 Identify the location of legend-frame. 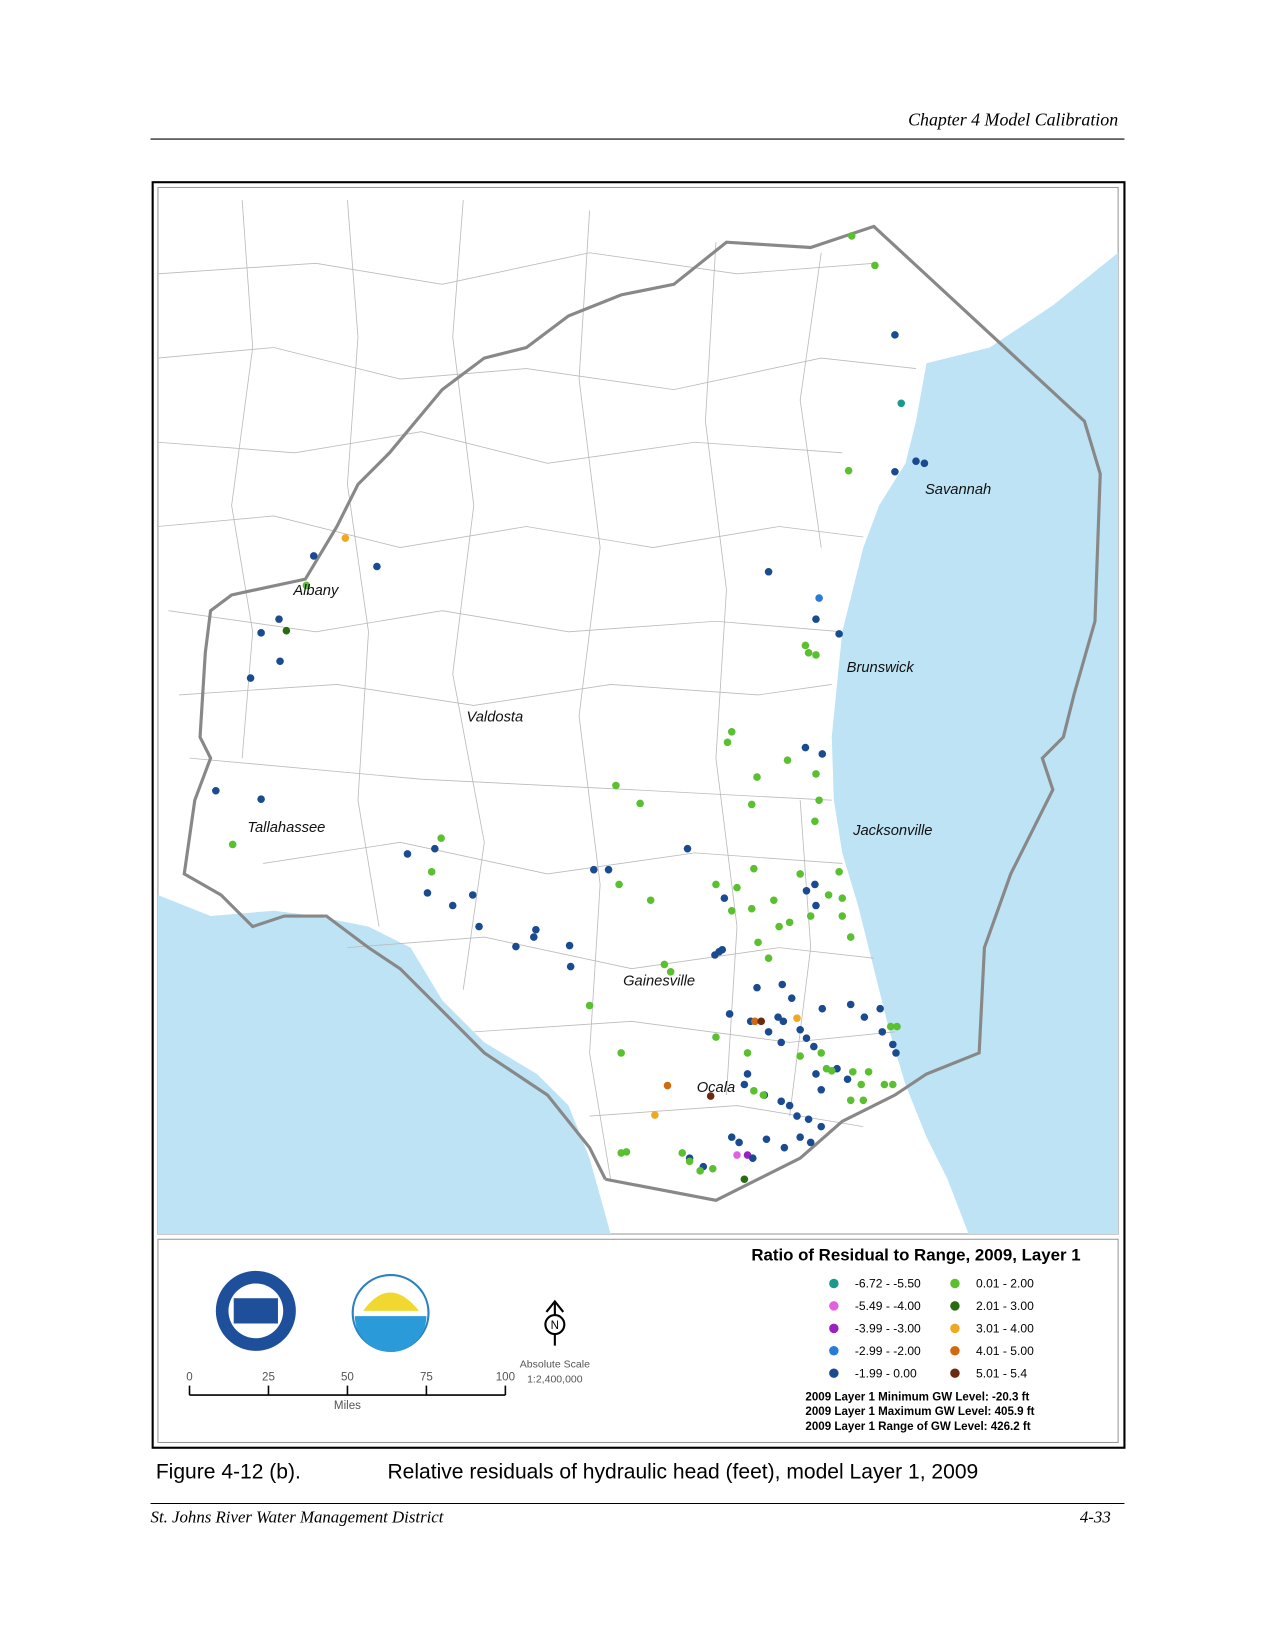
(638, 1340).